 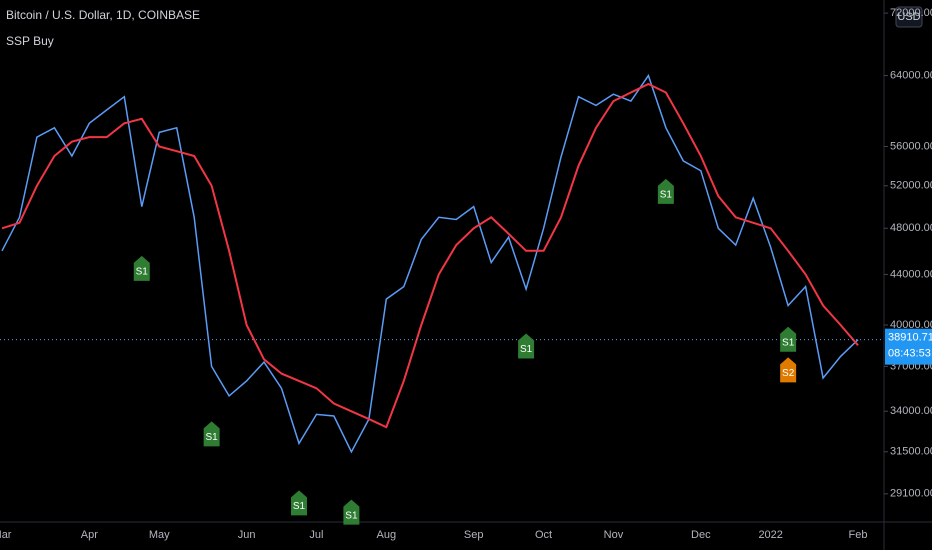 I want to click on last-price-label: 38910.71, so click(x=910, y=338).